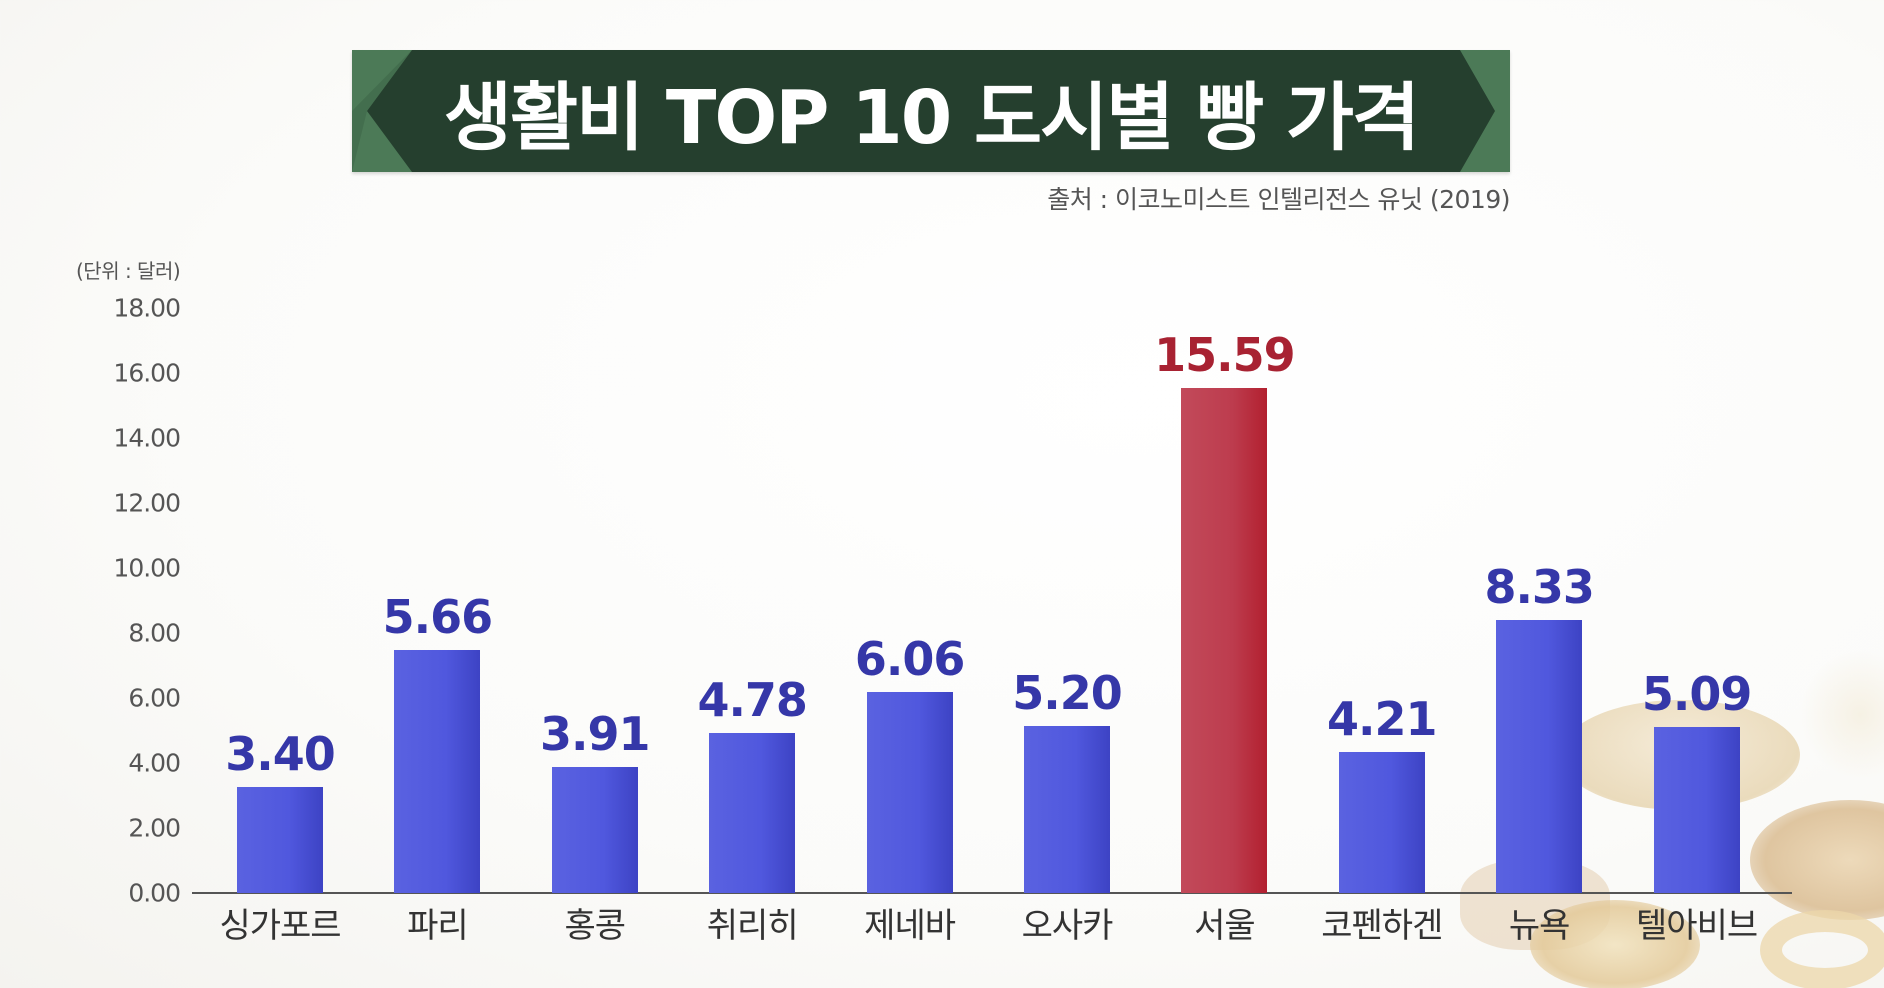 The width and height of the screenshot is (1884, 988). Describe the element at coordinates (154, 698) in the screenshot. I see `y-tick-label: 6.00` at that location.